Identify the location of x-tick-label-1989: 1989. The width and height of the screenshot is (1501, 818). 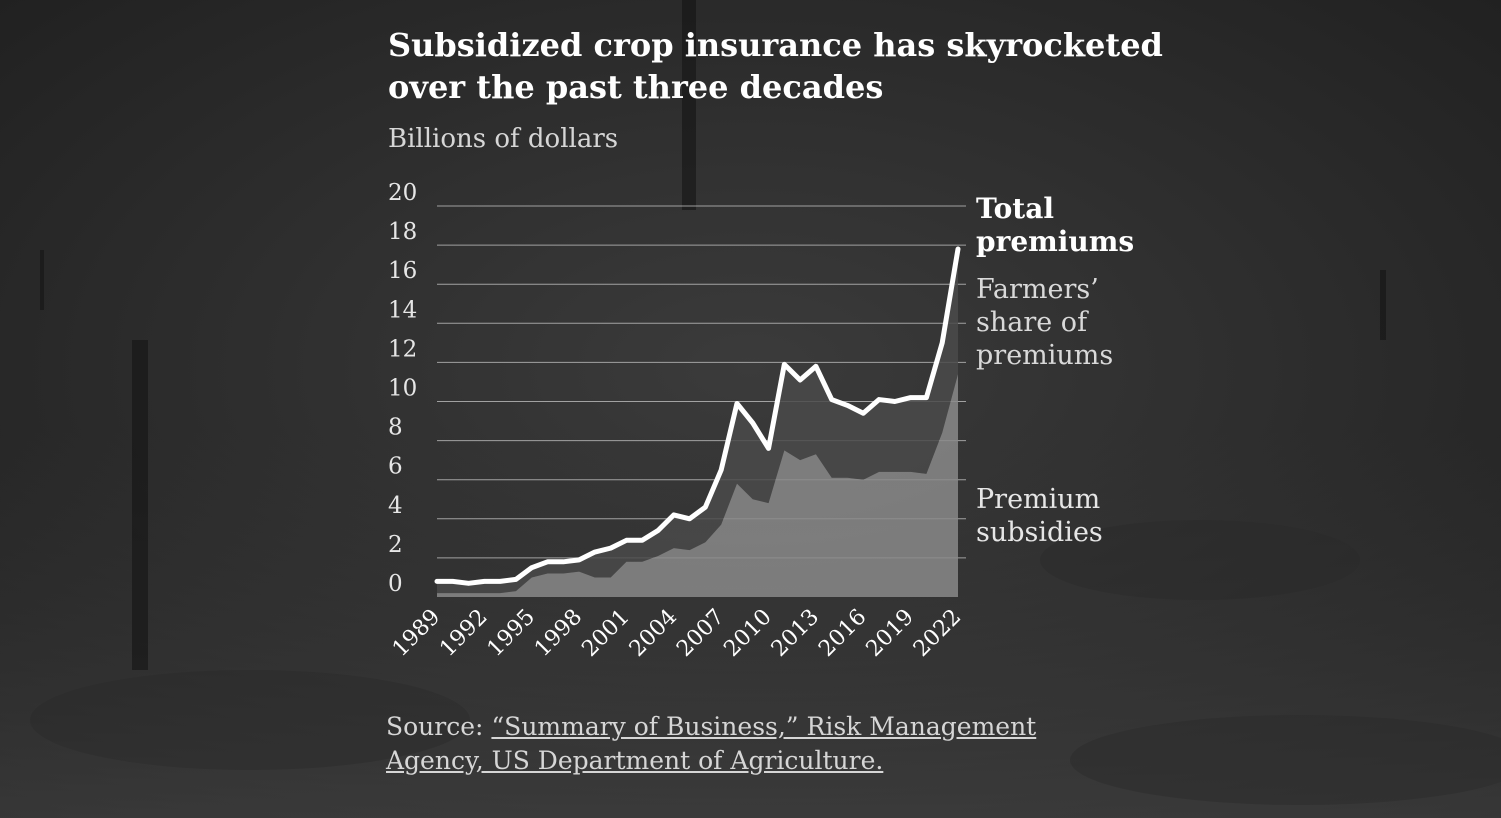
(416, 633).